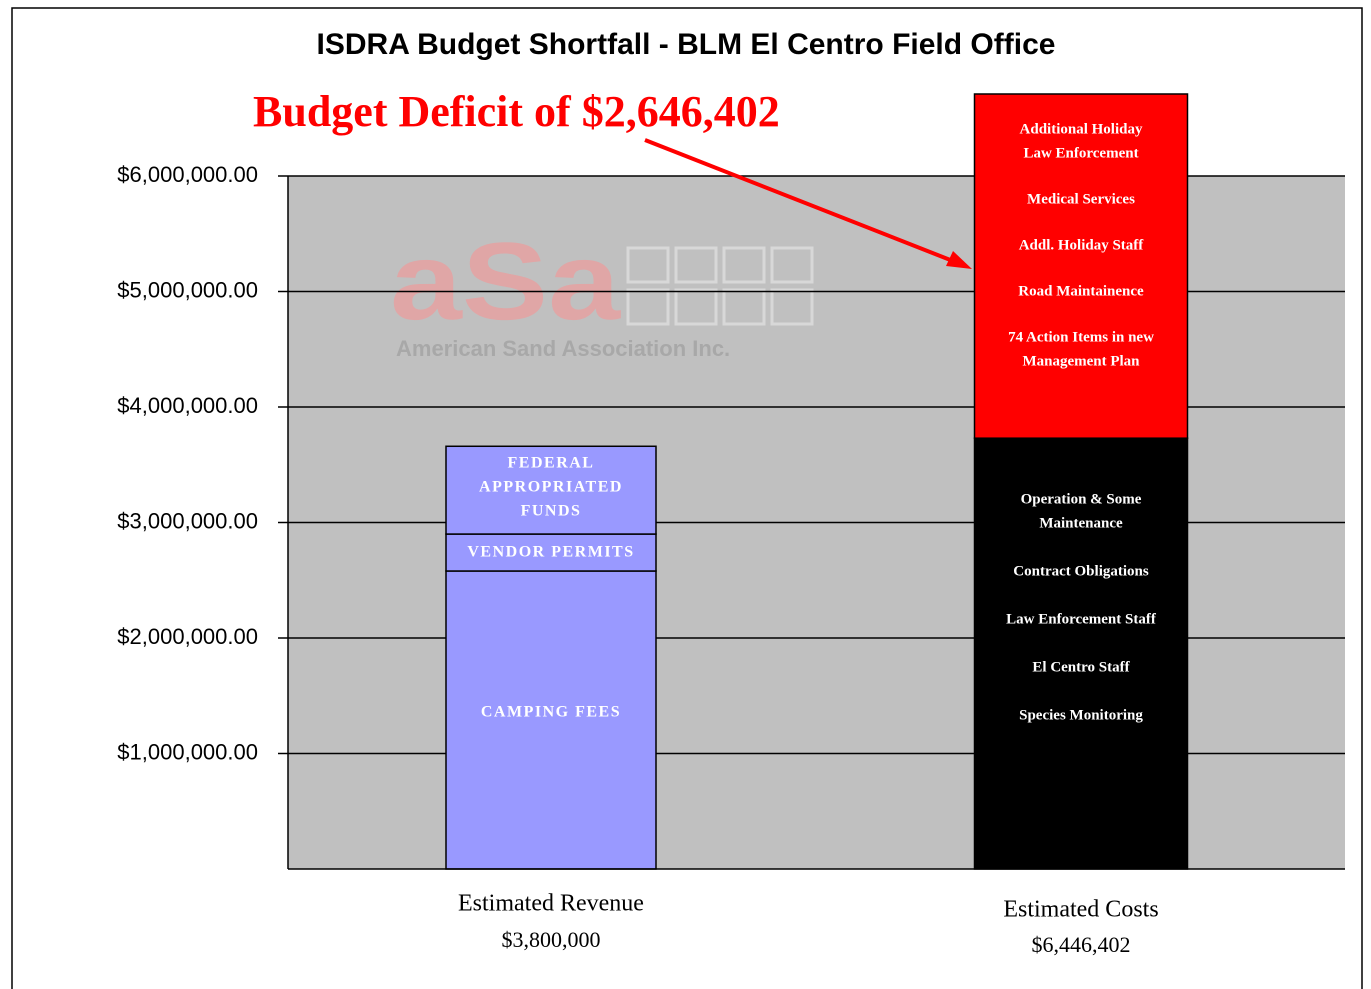 The image size is (1371, 989). I want to click on y-tick-label: $3,000,000.00, so click(187, 520).